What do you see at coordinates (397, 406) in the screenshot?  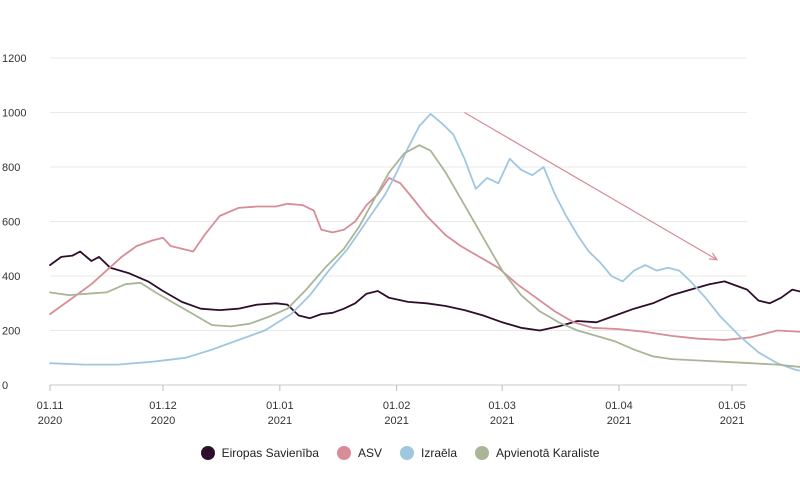 I see `x-tick-label: 01.02` at bounding box center [397, 406].